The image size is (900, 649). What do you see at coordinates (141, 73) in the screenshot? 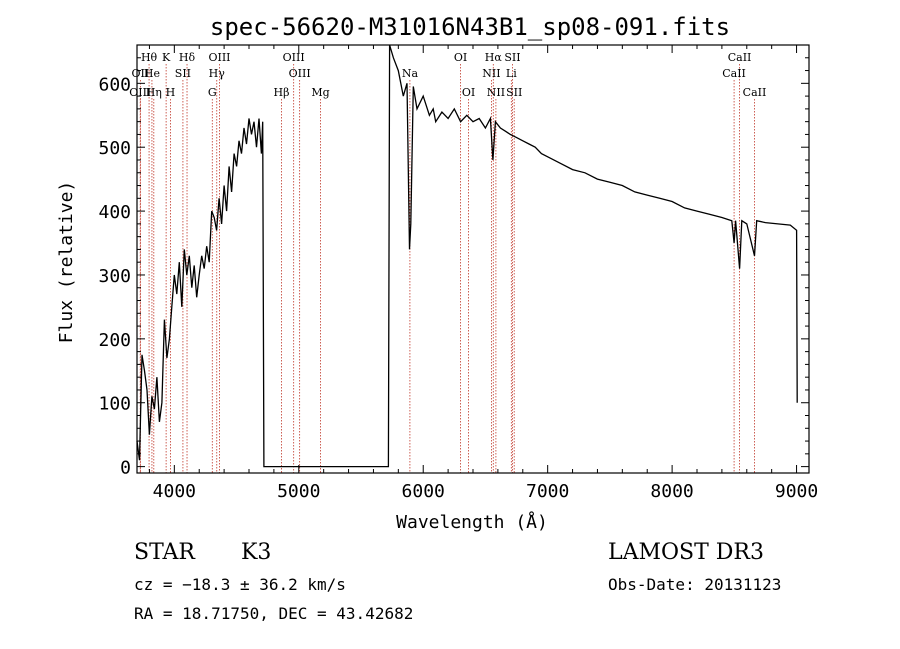
I see `line-label: OII` at bounding box center [141, 73].